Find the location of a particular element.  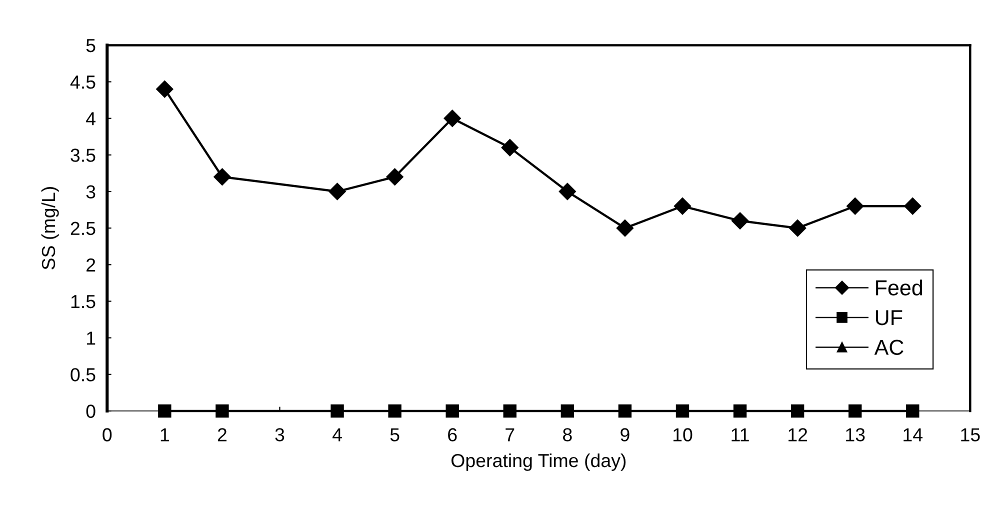

x-tick-label: 8 is located at coordinates (567, 435).